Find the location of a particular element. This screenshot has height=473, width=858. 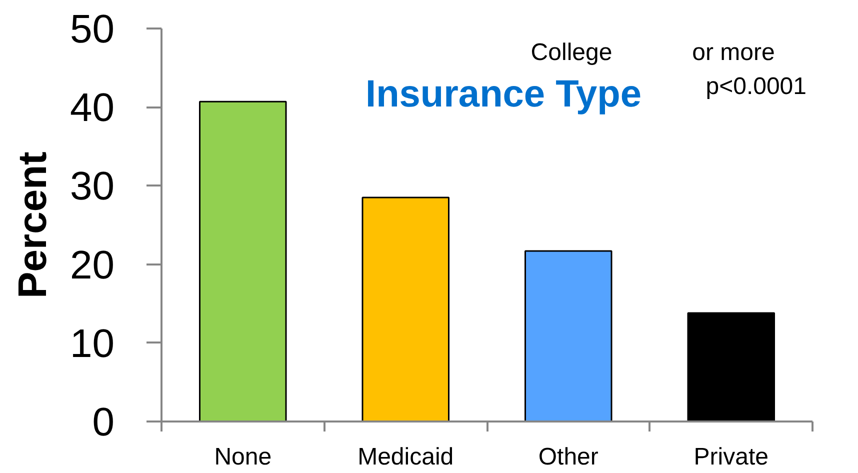

annotation: p<0.0001 is located at coordinates (756, 86).